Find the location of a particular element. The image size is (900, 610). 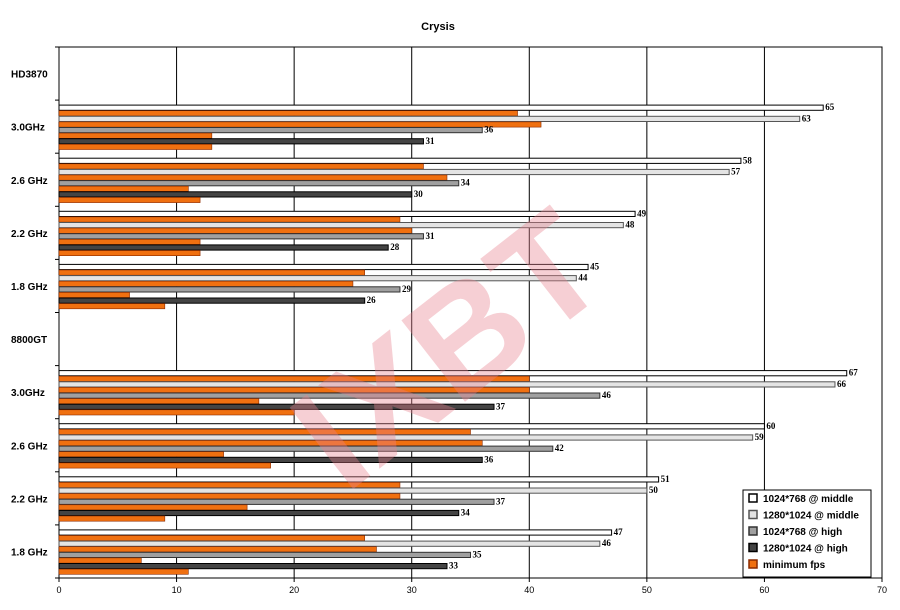

chart-title: Crysis is located at coordinates (438, 27).